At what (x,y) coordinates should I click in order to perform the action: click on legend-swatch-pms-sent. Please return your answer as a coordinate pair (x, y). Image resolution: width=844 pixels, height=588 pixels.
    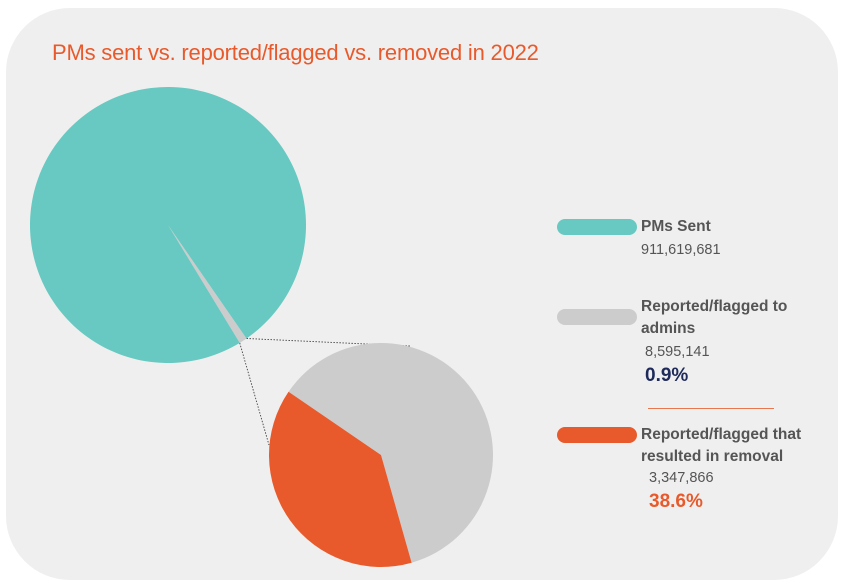
    Looking at the image, I should click on (597, 227).